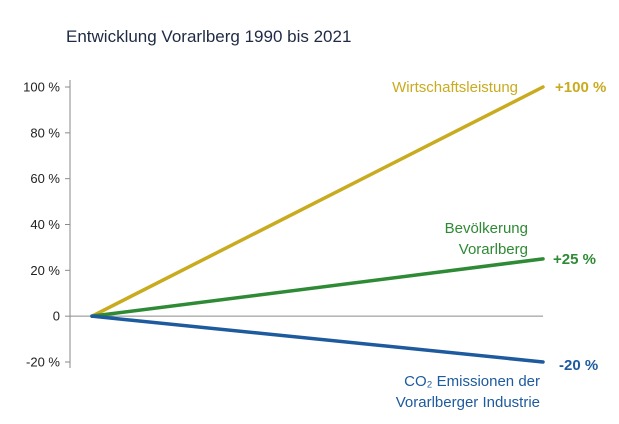 The width and height of the screenshot is (619, 424). I want to click on series-name-label: Bevölkerung, so click(486, 228).